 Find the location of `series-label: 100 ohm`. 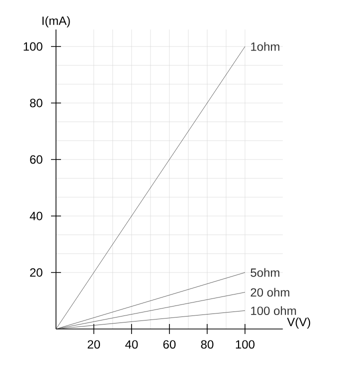

series-label: 100 ohm is located at coordinates (273, 311).